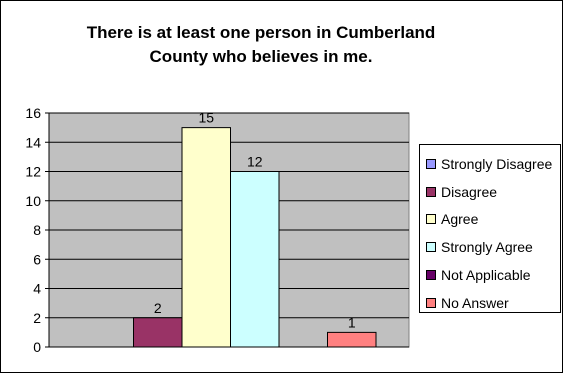 The image size is (563, 373). What do you see at coordinates (37, 259) in the screenshot?
I see `y-tick-label: 6` at bounding box center [37, 259].